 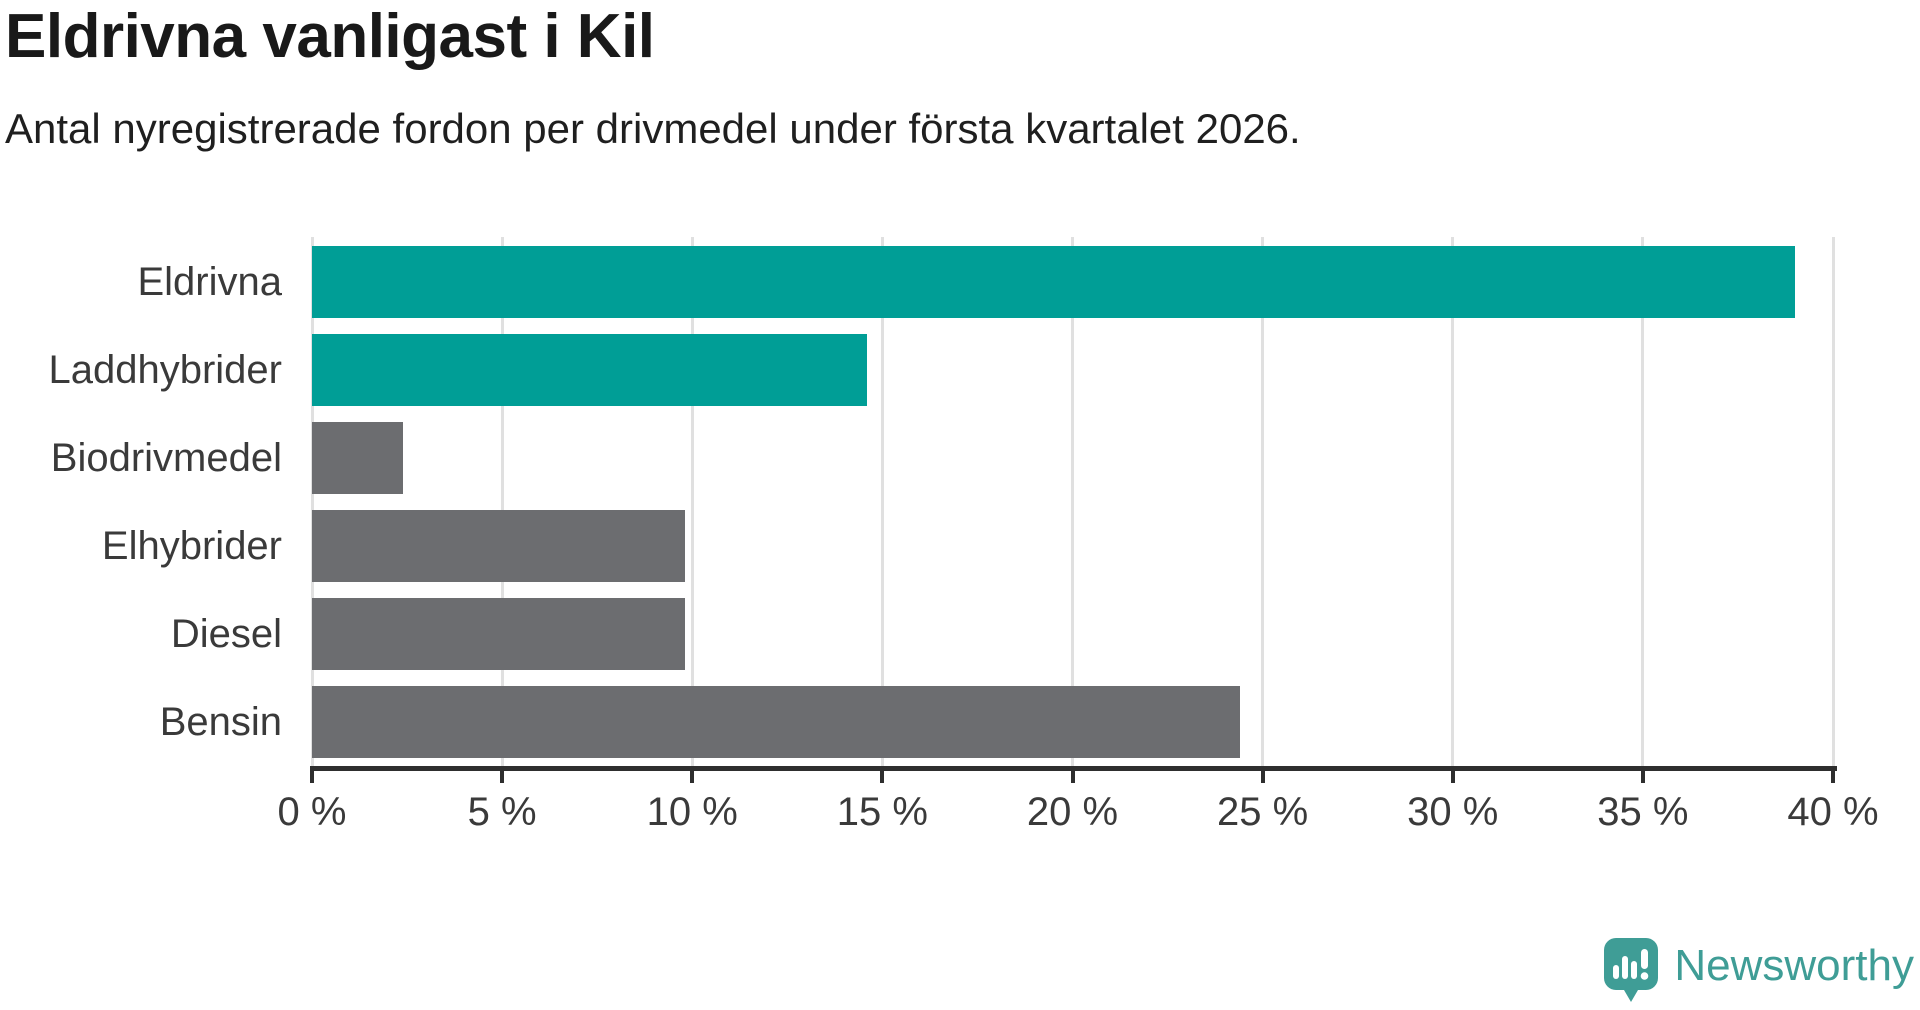 What do you see at coordinates (1263, 812) in the screenshot?
I see `x-tick-label-25-: 25 %` at bounding box center [1263, 812].